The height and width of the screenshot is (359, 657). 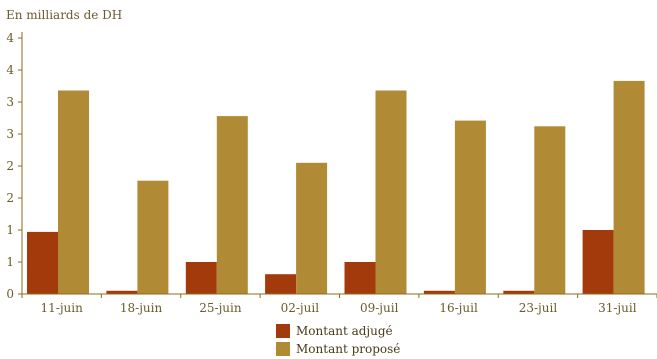 I want to click on y-axis-label: En milliards de DH, so click(x=64, y=15).